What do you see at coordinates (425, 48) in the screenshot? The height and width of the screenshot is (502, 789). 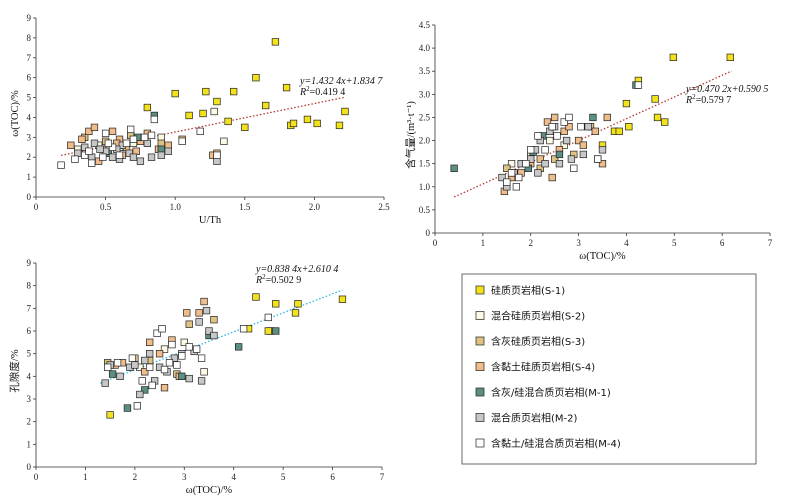 I see `y-tick-label: 4.0` at bounding box center [425, 48].